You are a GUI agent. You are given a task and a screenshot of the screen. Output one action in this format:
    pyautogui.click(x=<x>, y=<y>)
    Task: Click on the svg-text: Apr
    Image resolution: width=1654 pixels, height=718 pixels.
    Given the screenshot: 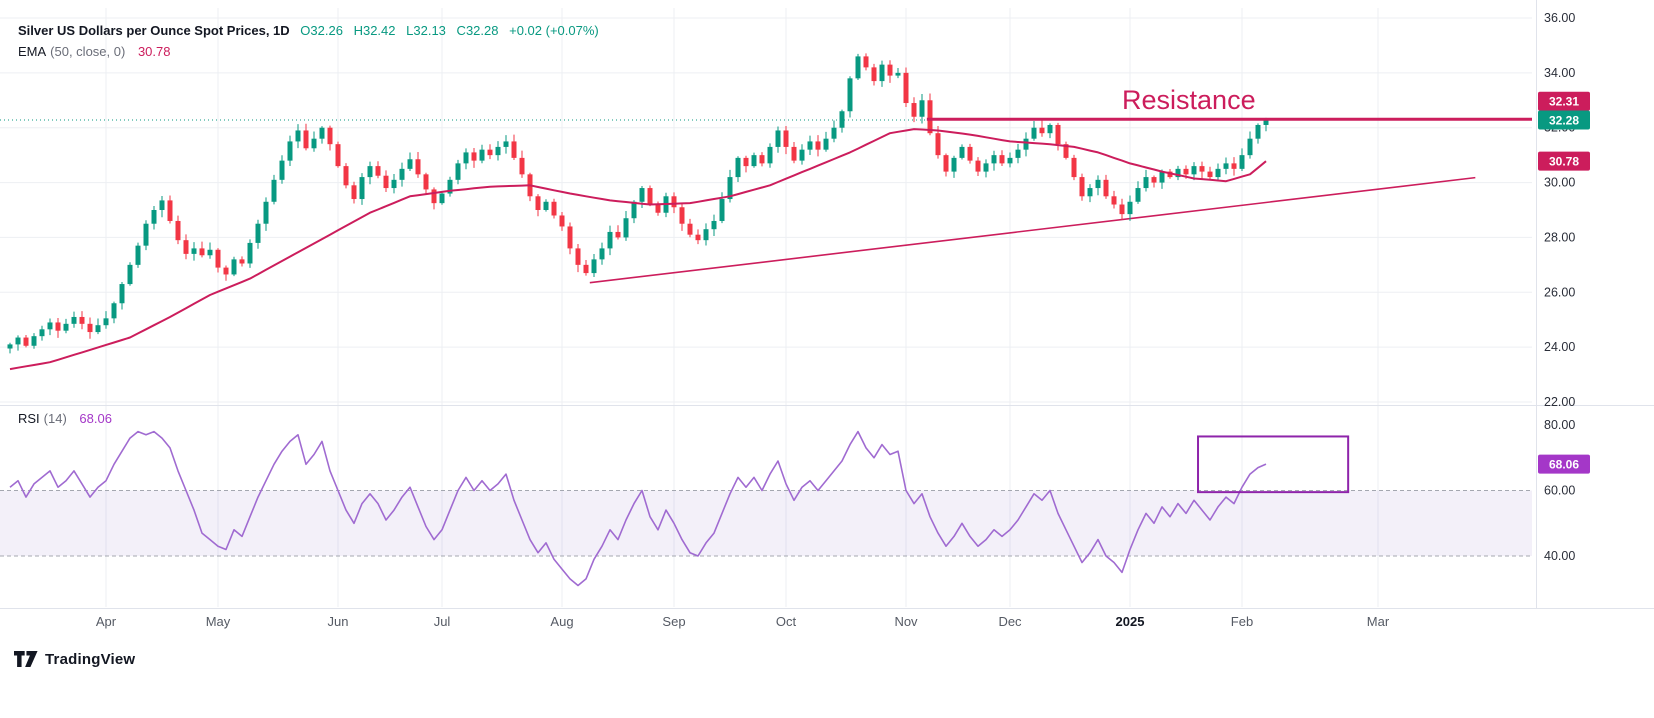 What is the action you would take?
    pyautogui.click(x=106, y=621)
    